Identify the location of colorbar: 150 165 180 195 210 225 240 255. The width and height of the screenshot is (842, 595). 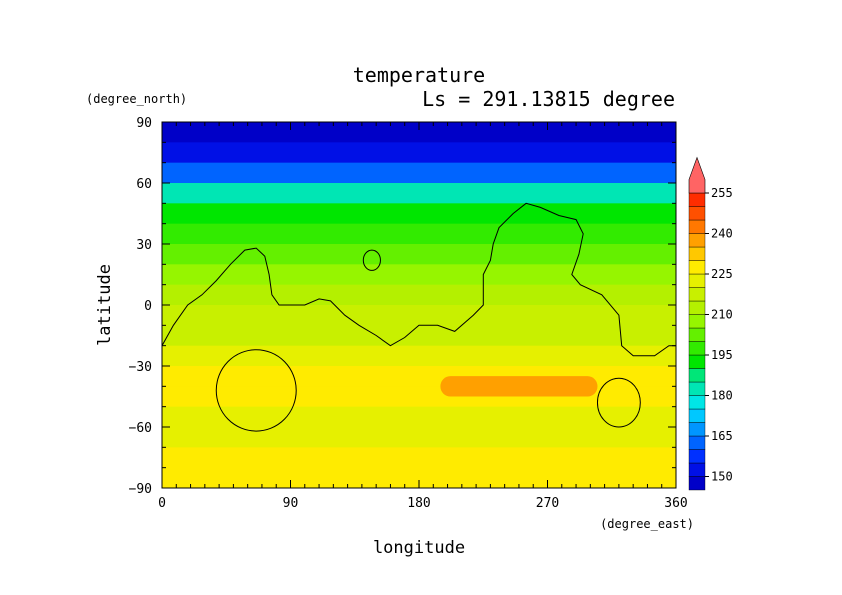
(710, 323).